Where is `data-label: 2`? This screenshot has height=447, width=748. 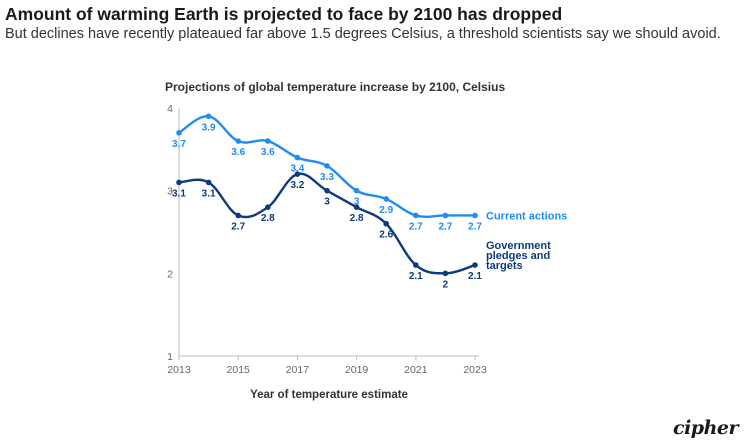 data-label: 2 is located at coordinates (446, 284).